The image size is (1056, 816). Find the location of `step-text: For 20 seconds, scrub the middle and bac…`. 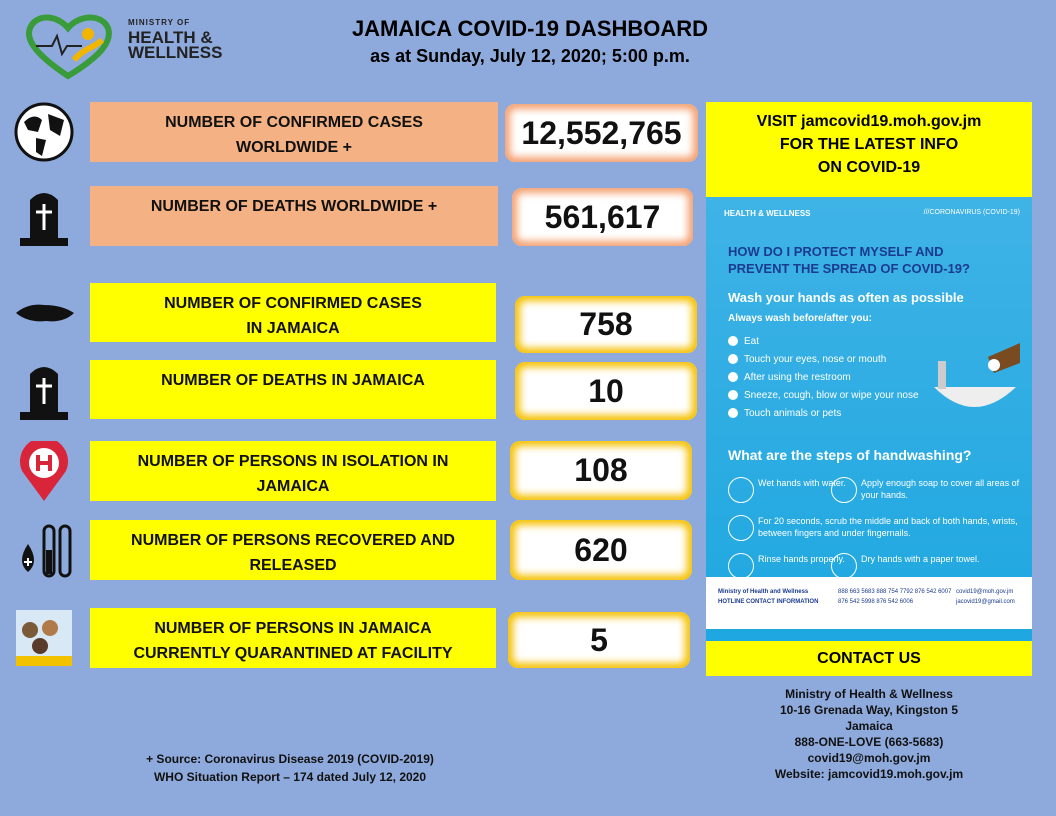

step-text: For 20 seconds, scrub the middle and bac… is located at coordinates (888, 527).